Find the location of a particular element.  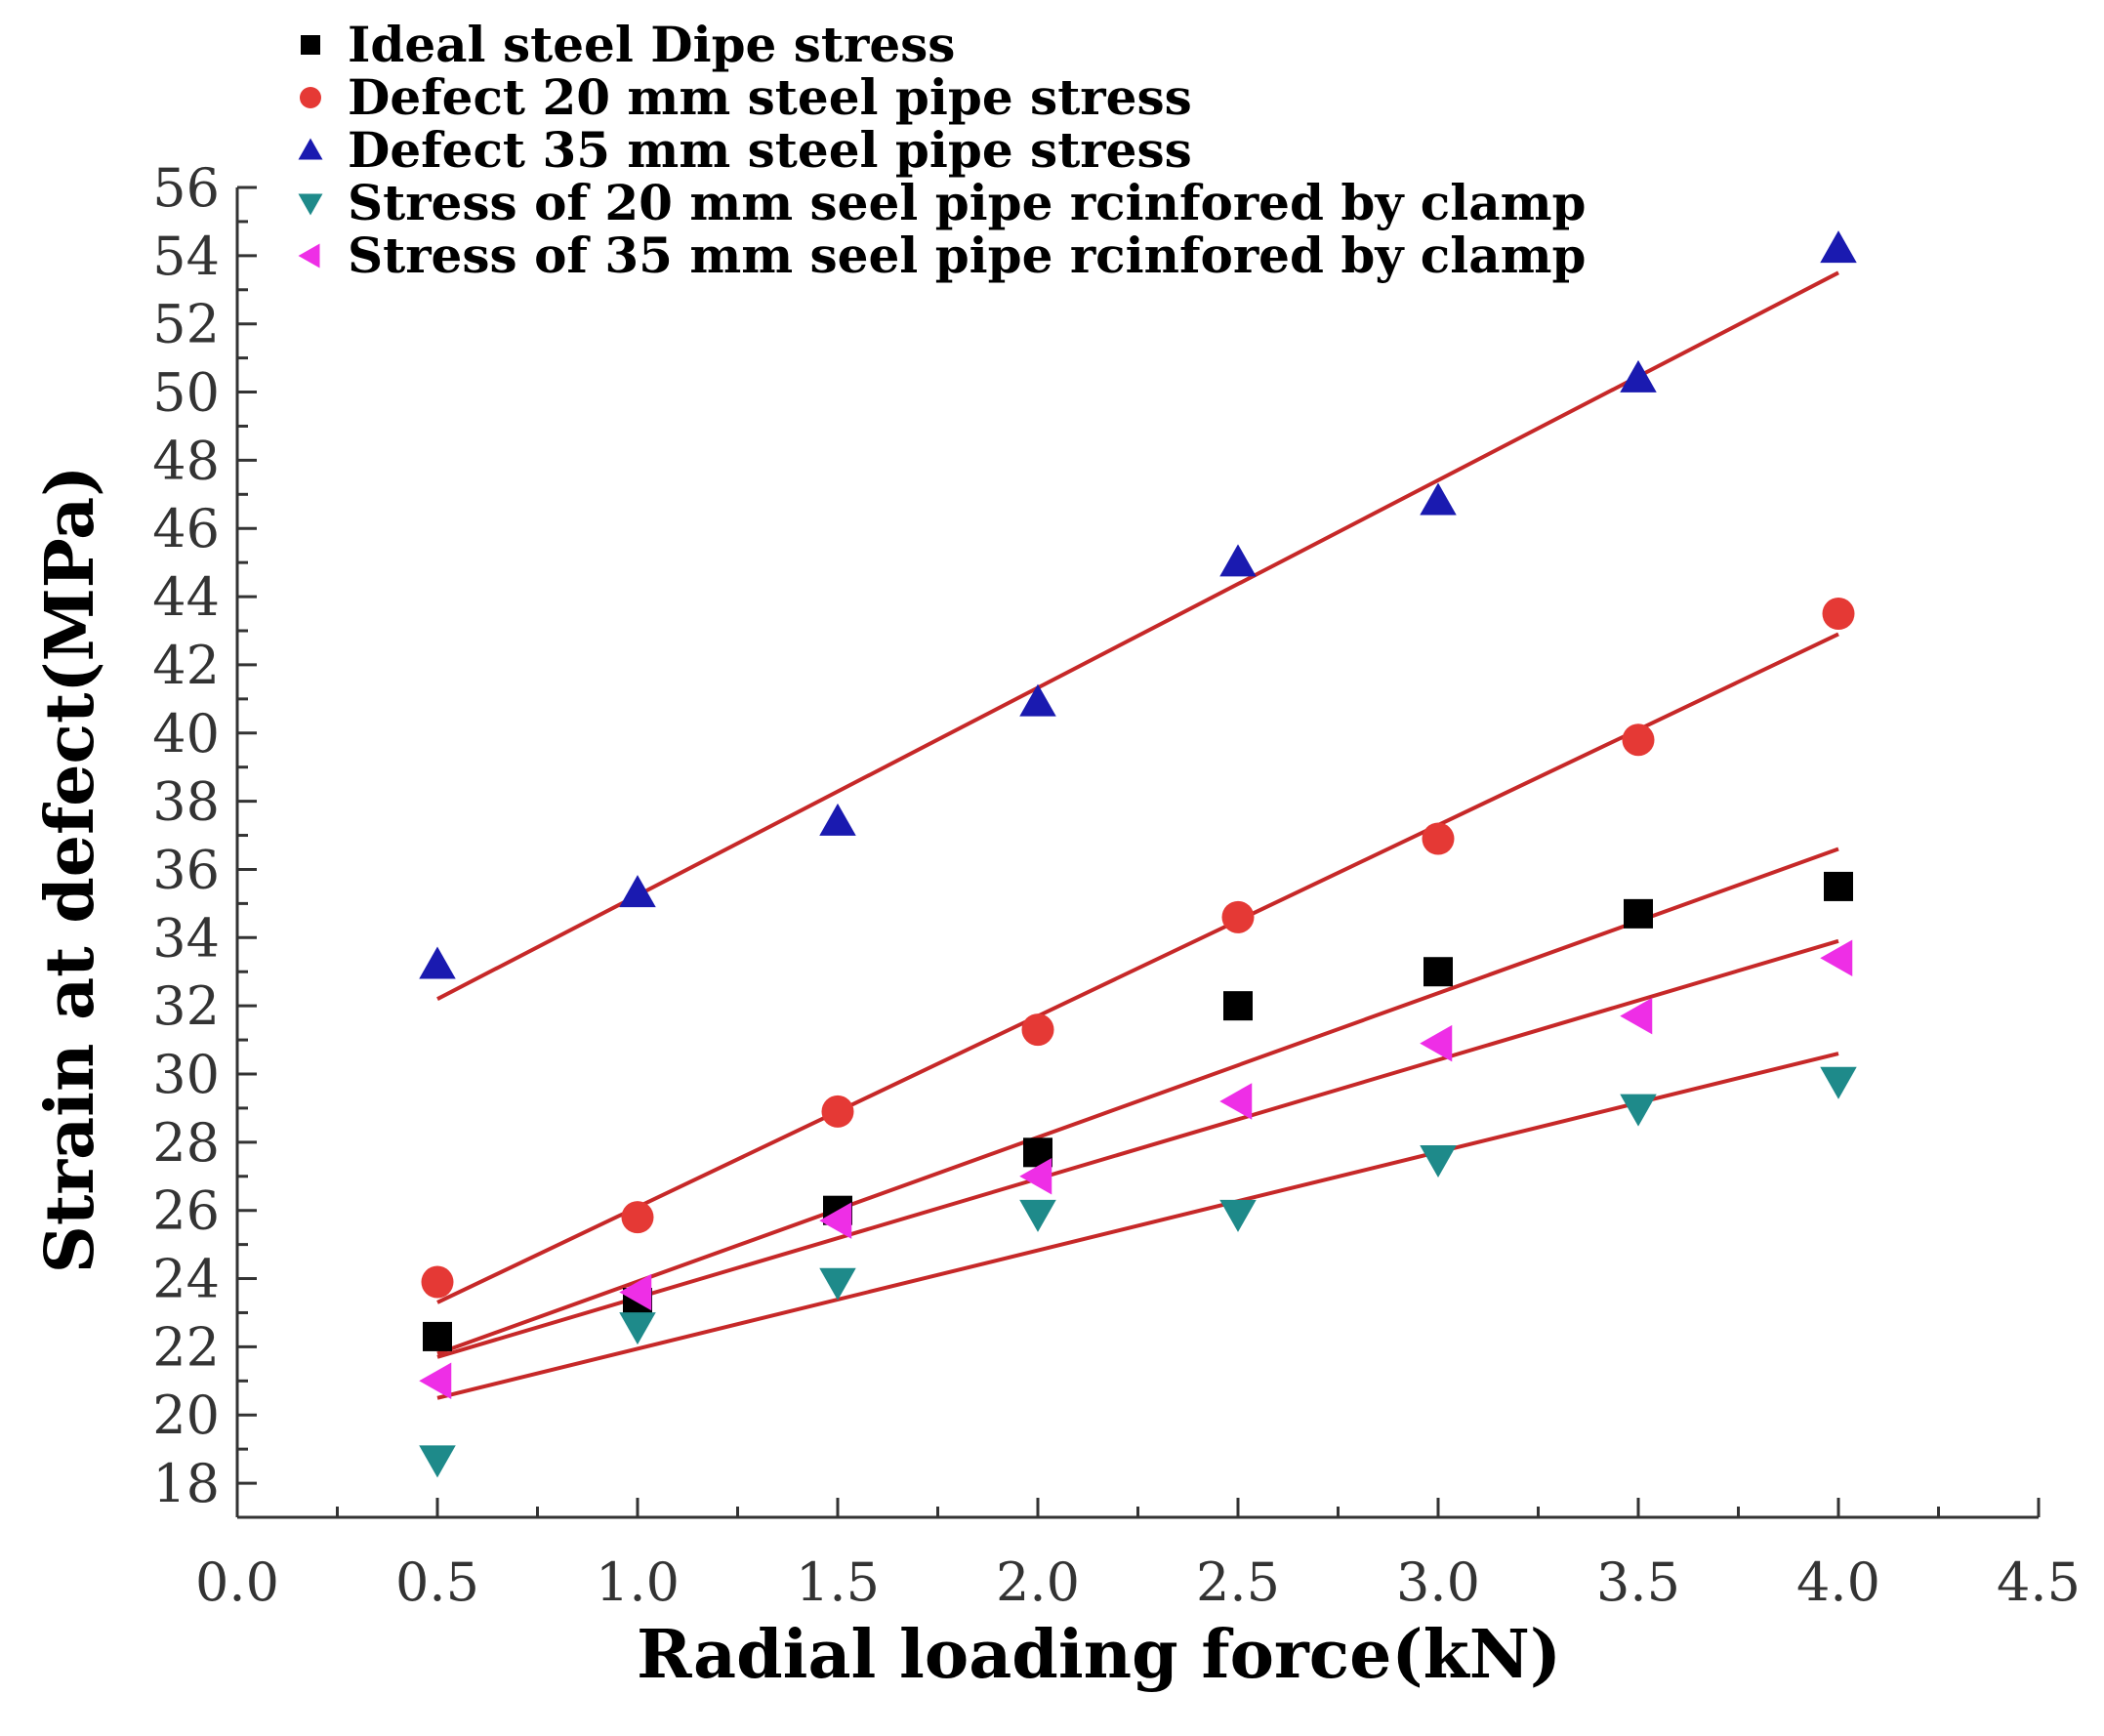

y-tick-label: 52 is located at coordinates (186, 324).